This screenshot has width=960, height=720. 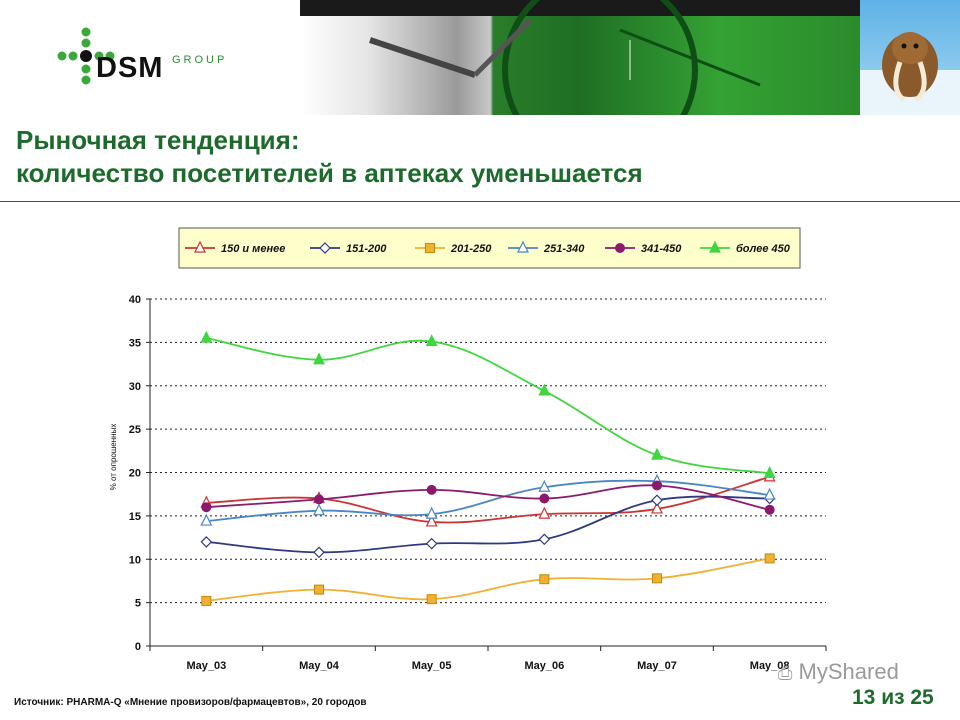 What do you see at coordinates (544, 666) in the screenshot?
I see `x-tick-label: May_06` at bounding box center [544, 666].